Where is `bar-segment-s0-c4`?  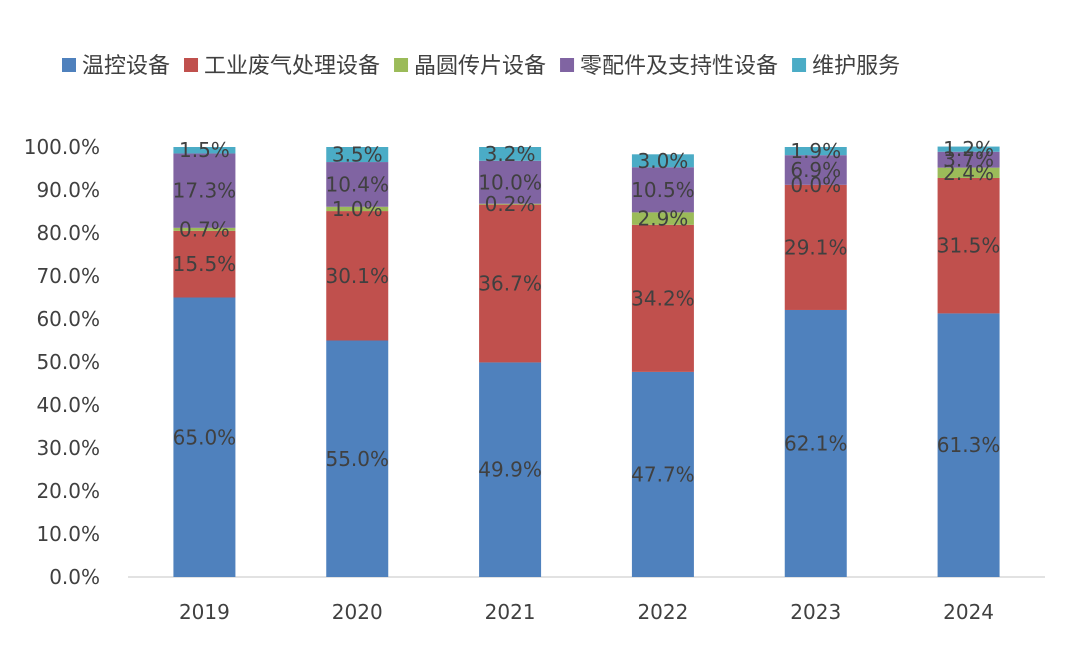
bar-segment-s0-c4 is located at coordinates (815, 443).